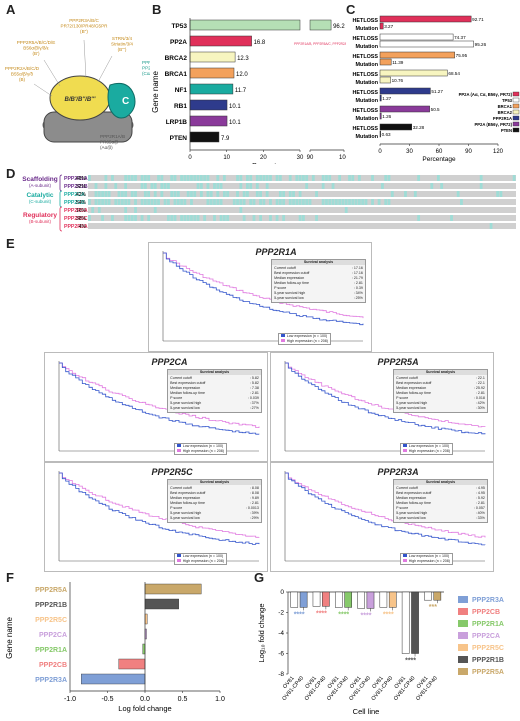  I want to click on mutation-value: 1.27, so click(386, 98).